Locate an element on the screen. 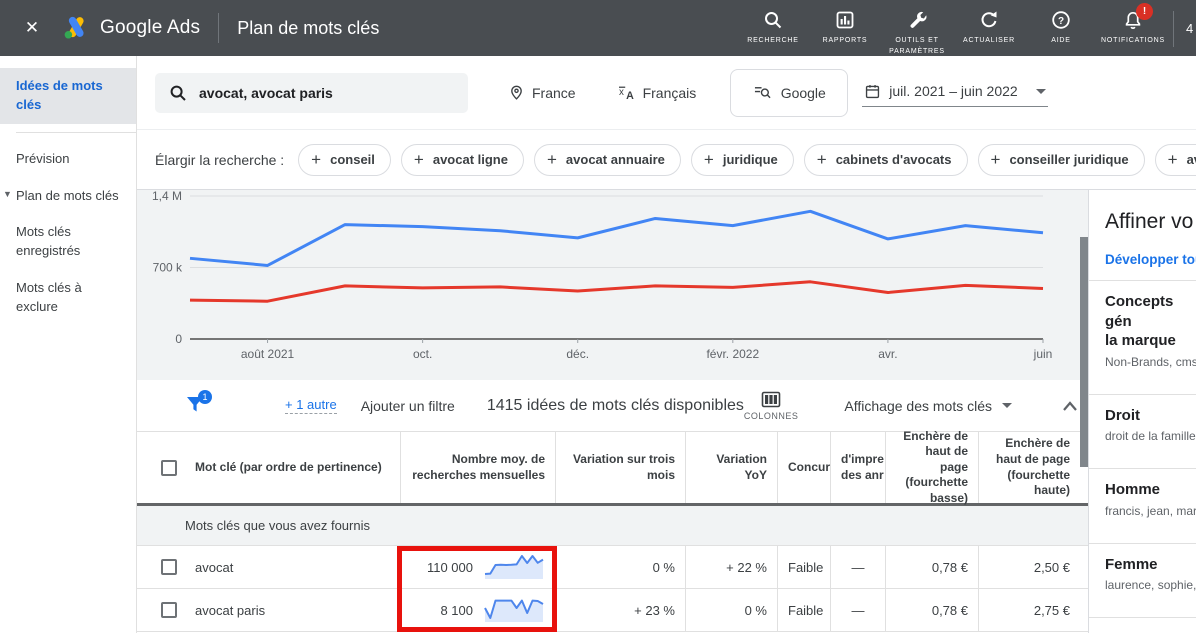  svg-text: 0 is located at coordinates (178, 339).